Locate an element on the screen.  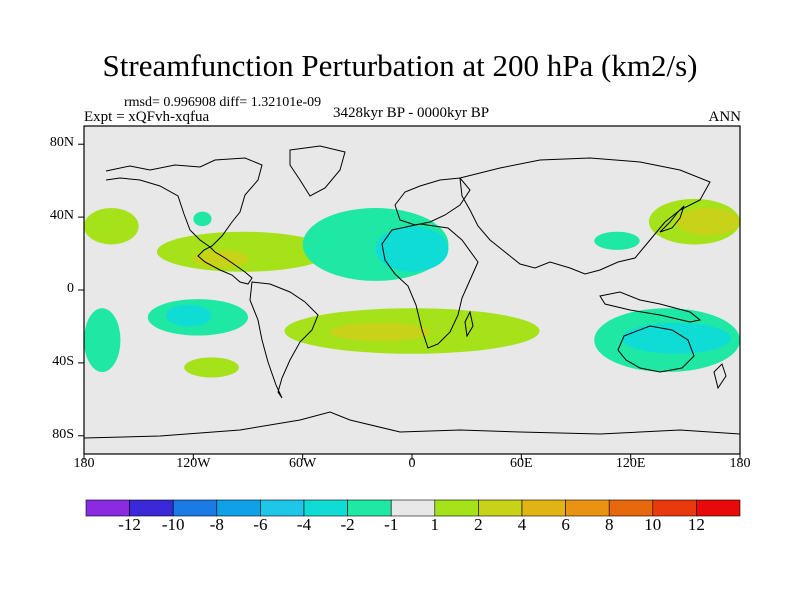
season-label: ANN is located at coordinates (725, 117).